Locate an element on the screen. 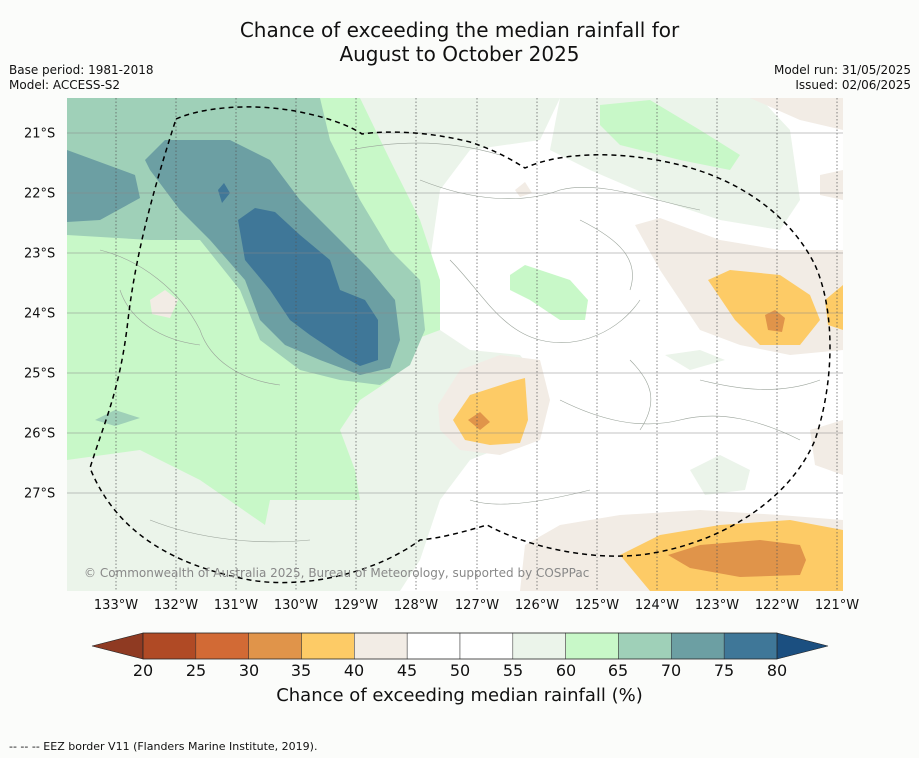 This screenshot has width=919, height=758. colorbar-tick: 75 is located at coordinates (724, 670).